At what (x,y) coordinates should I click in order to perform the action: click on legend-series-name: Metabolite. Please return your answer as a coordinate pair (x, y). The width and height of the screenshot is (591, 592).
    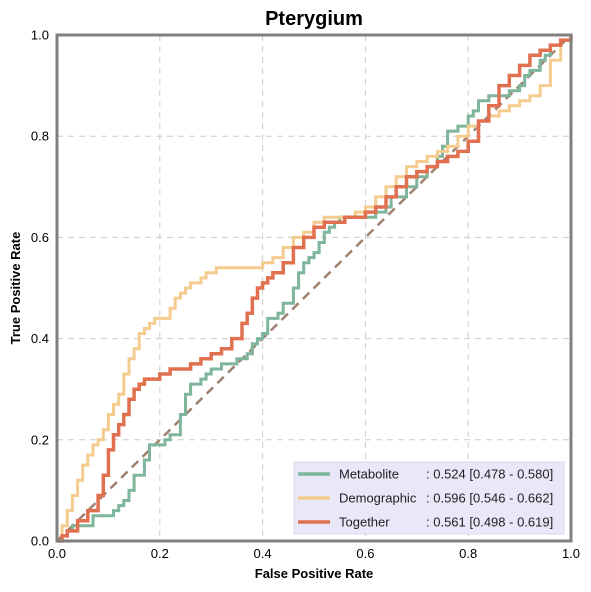
    Looking at the image, I should click on (369, 474).